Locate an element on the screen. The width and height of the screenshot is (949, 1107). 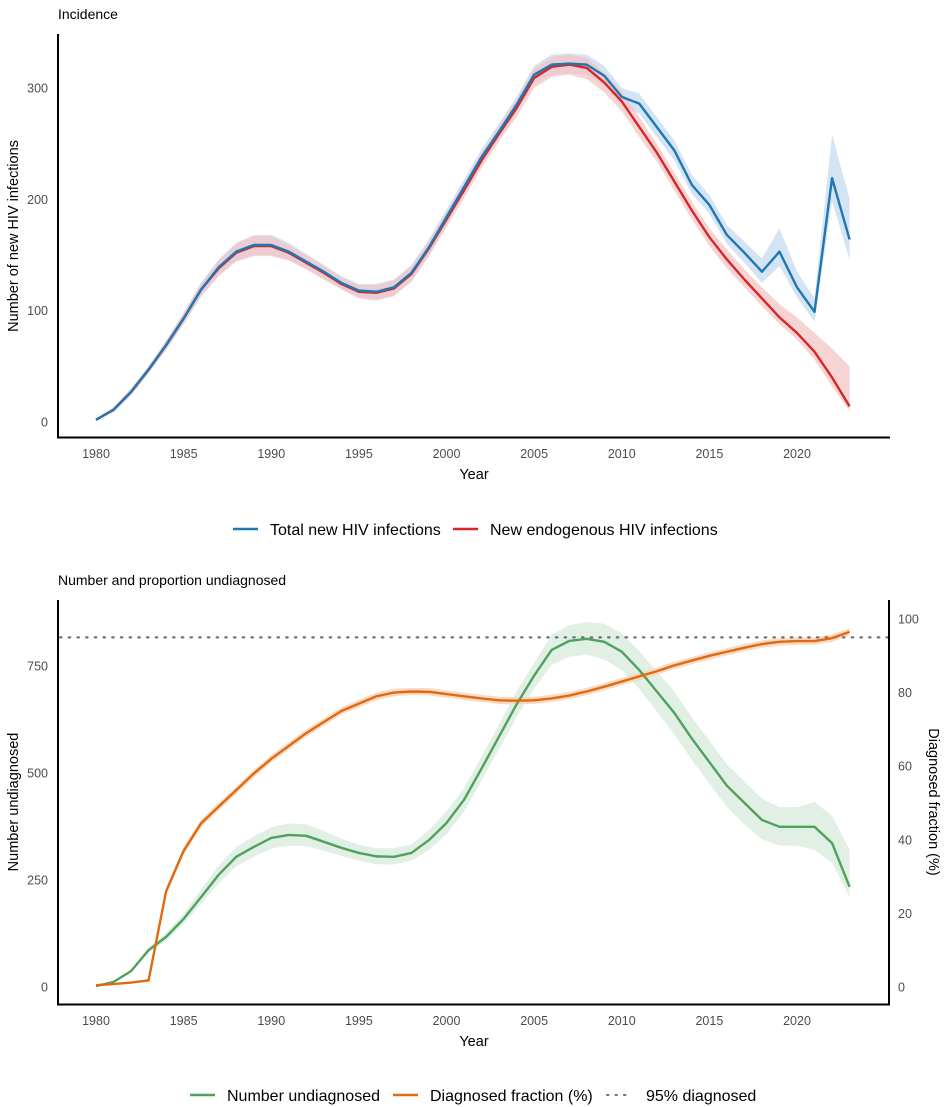
left-y-tick-label: 0 is located at coordinates (44, 988).